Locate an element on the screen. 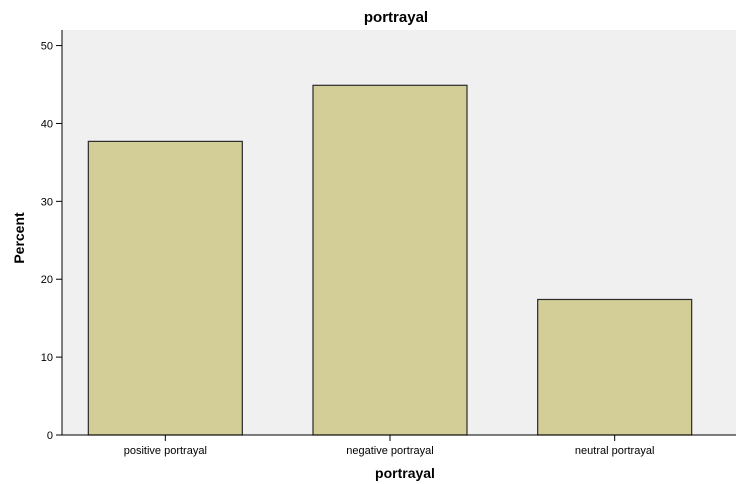  y-tick-label: 10 is located at coordinates (47, 358).